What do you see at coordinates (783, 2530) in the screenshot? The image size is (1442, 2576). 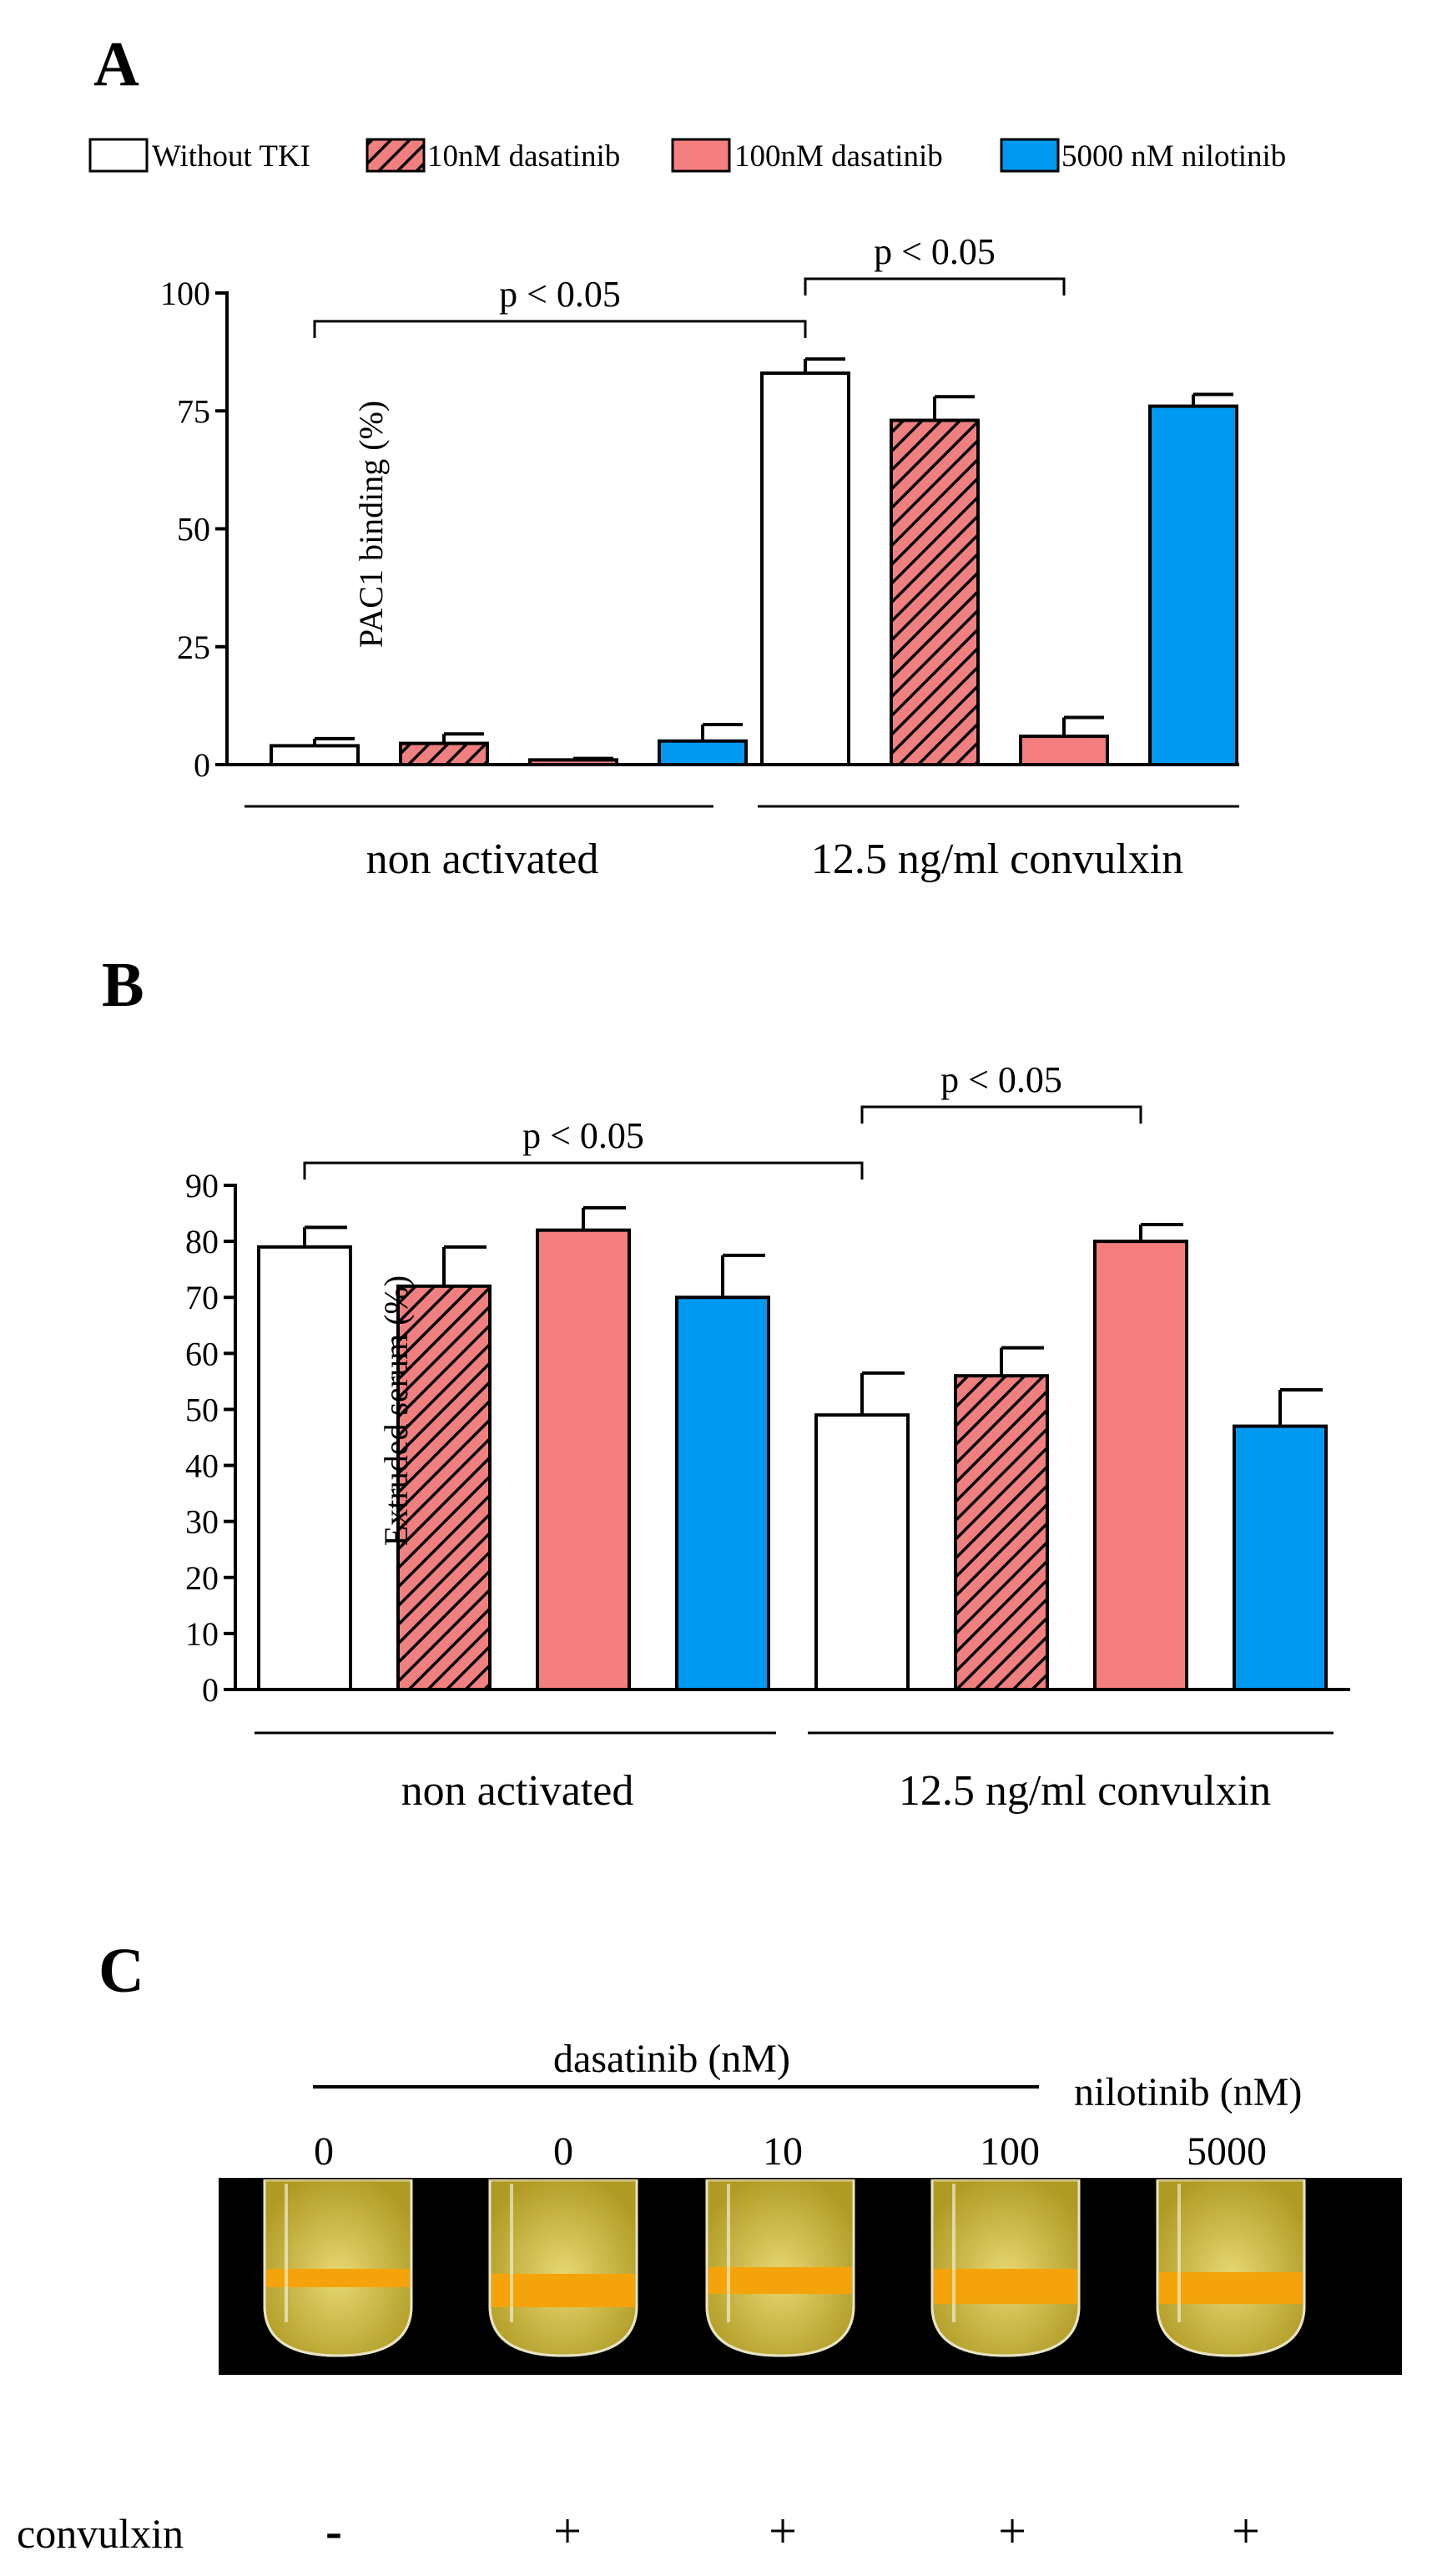 I see `convulxin-sign-3: +` at bounding box center [783, 2530].